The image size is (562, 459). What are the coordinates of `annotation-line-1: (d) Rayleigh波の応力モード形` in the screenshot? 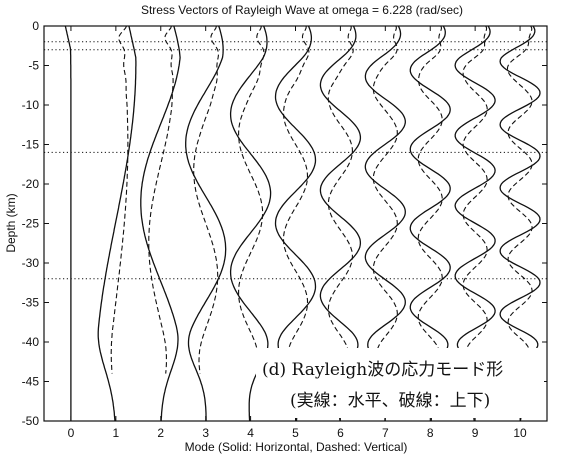 It's located at (382, 370).